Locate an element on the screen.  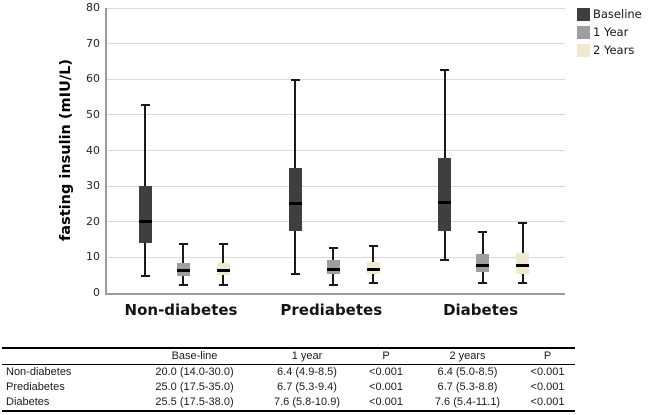
legend: Baseline 1 Year 2 Years is located at coordinates (609, 32).